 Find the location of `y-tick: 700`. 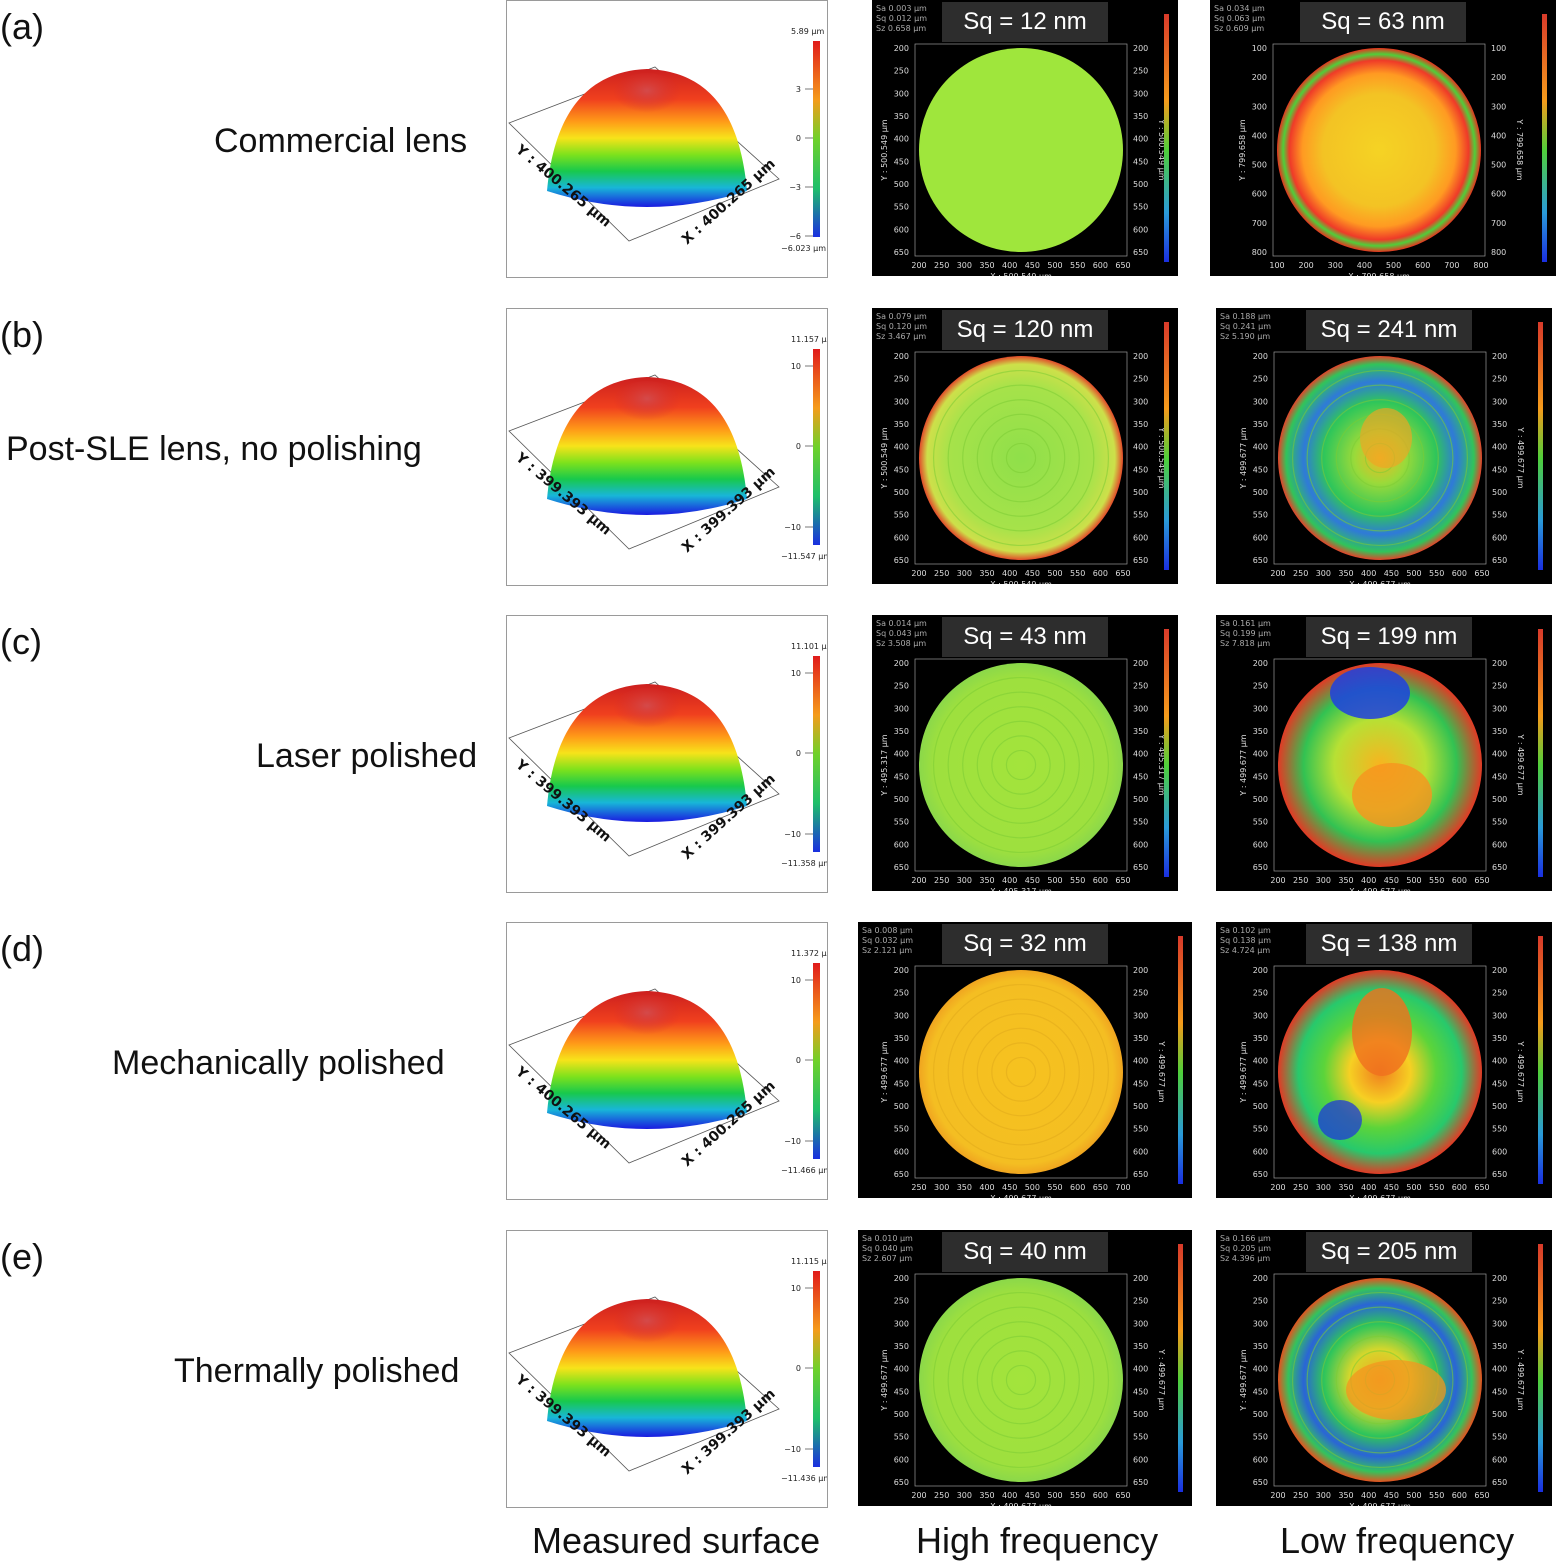

y-tick: 700 is located at coordinates (1259, 223).